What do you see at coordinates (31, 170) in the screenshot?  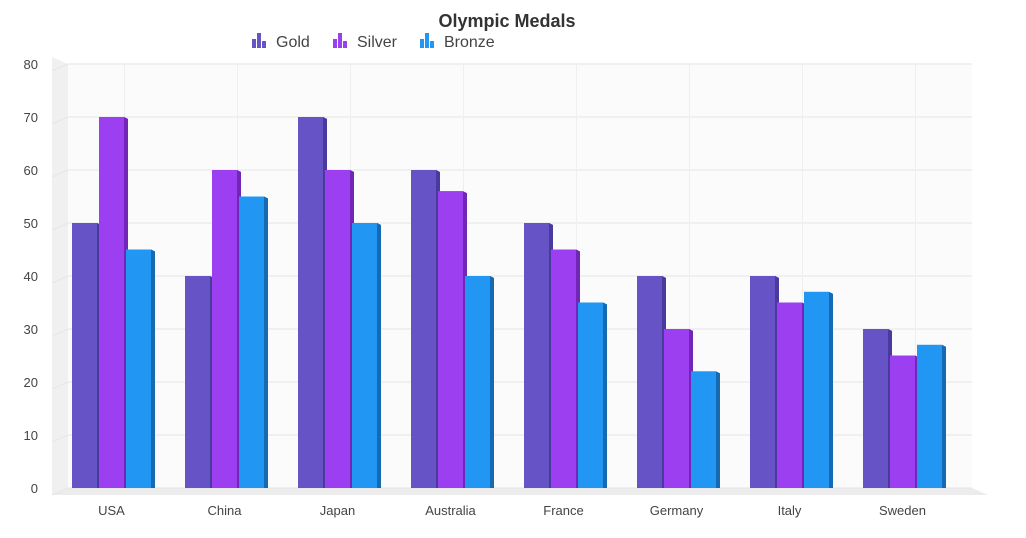 I see `y-tick-label: 60` at bounding box center [31, 170].